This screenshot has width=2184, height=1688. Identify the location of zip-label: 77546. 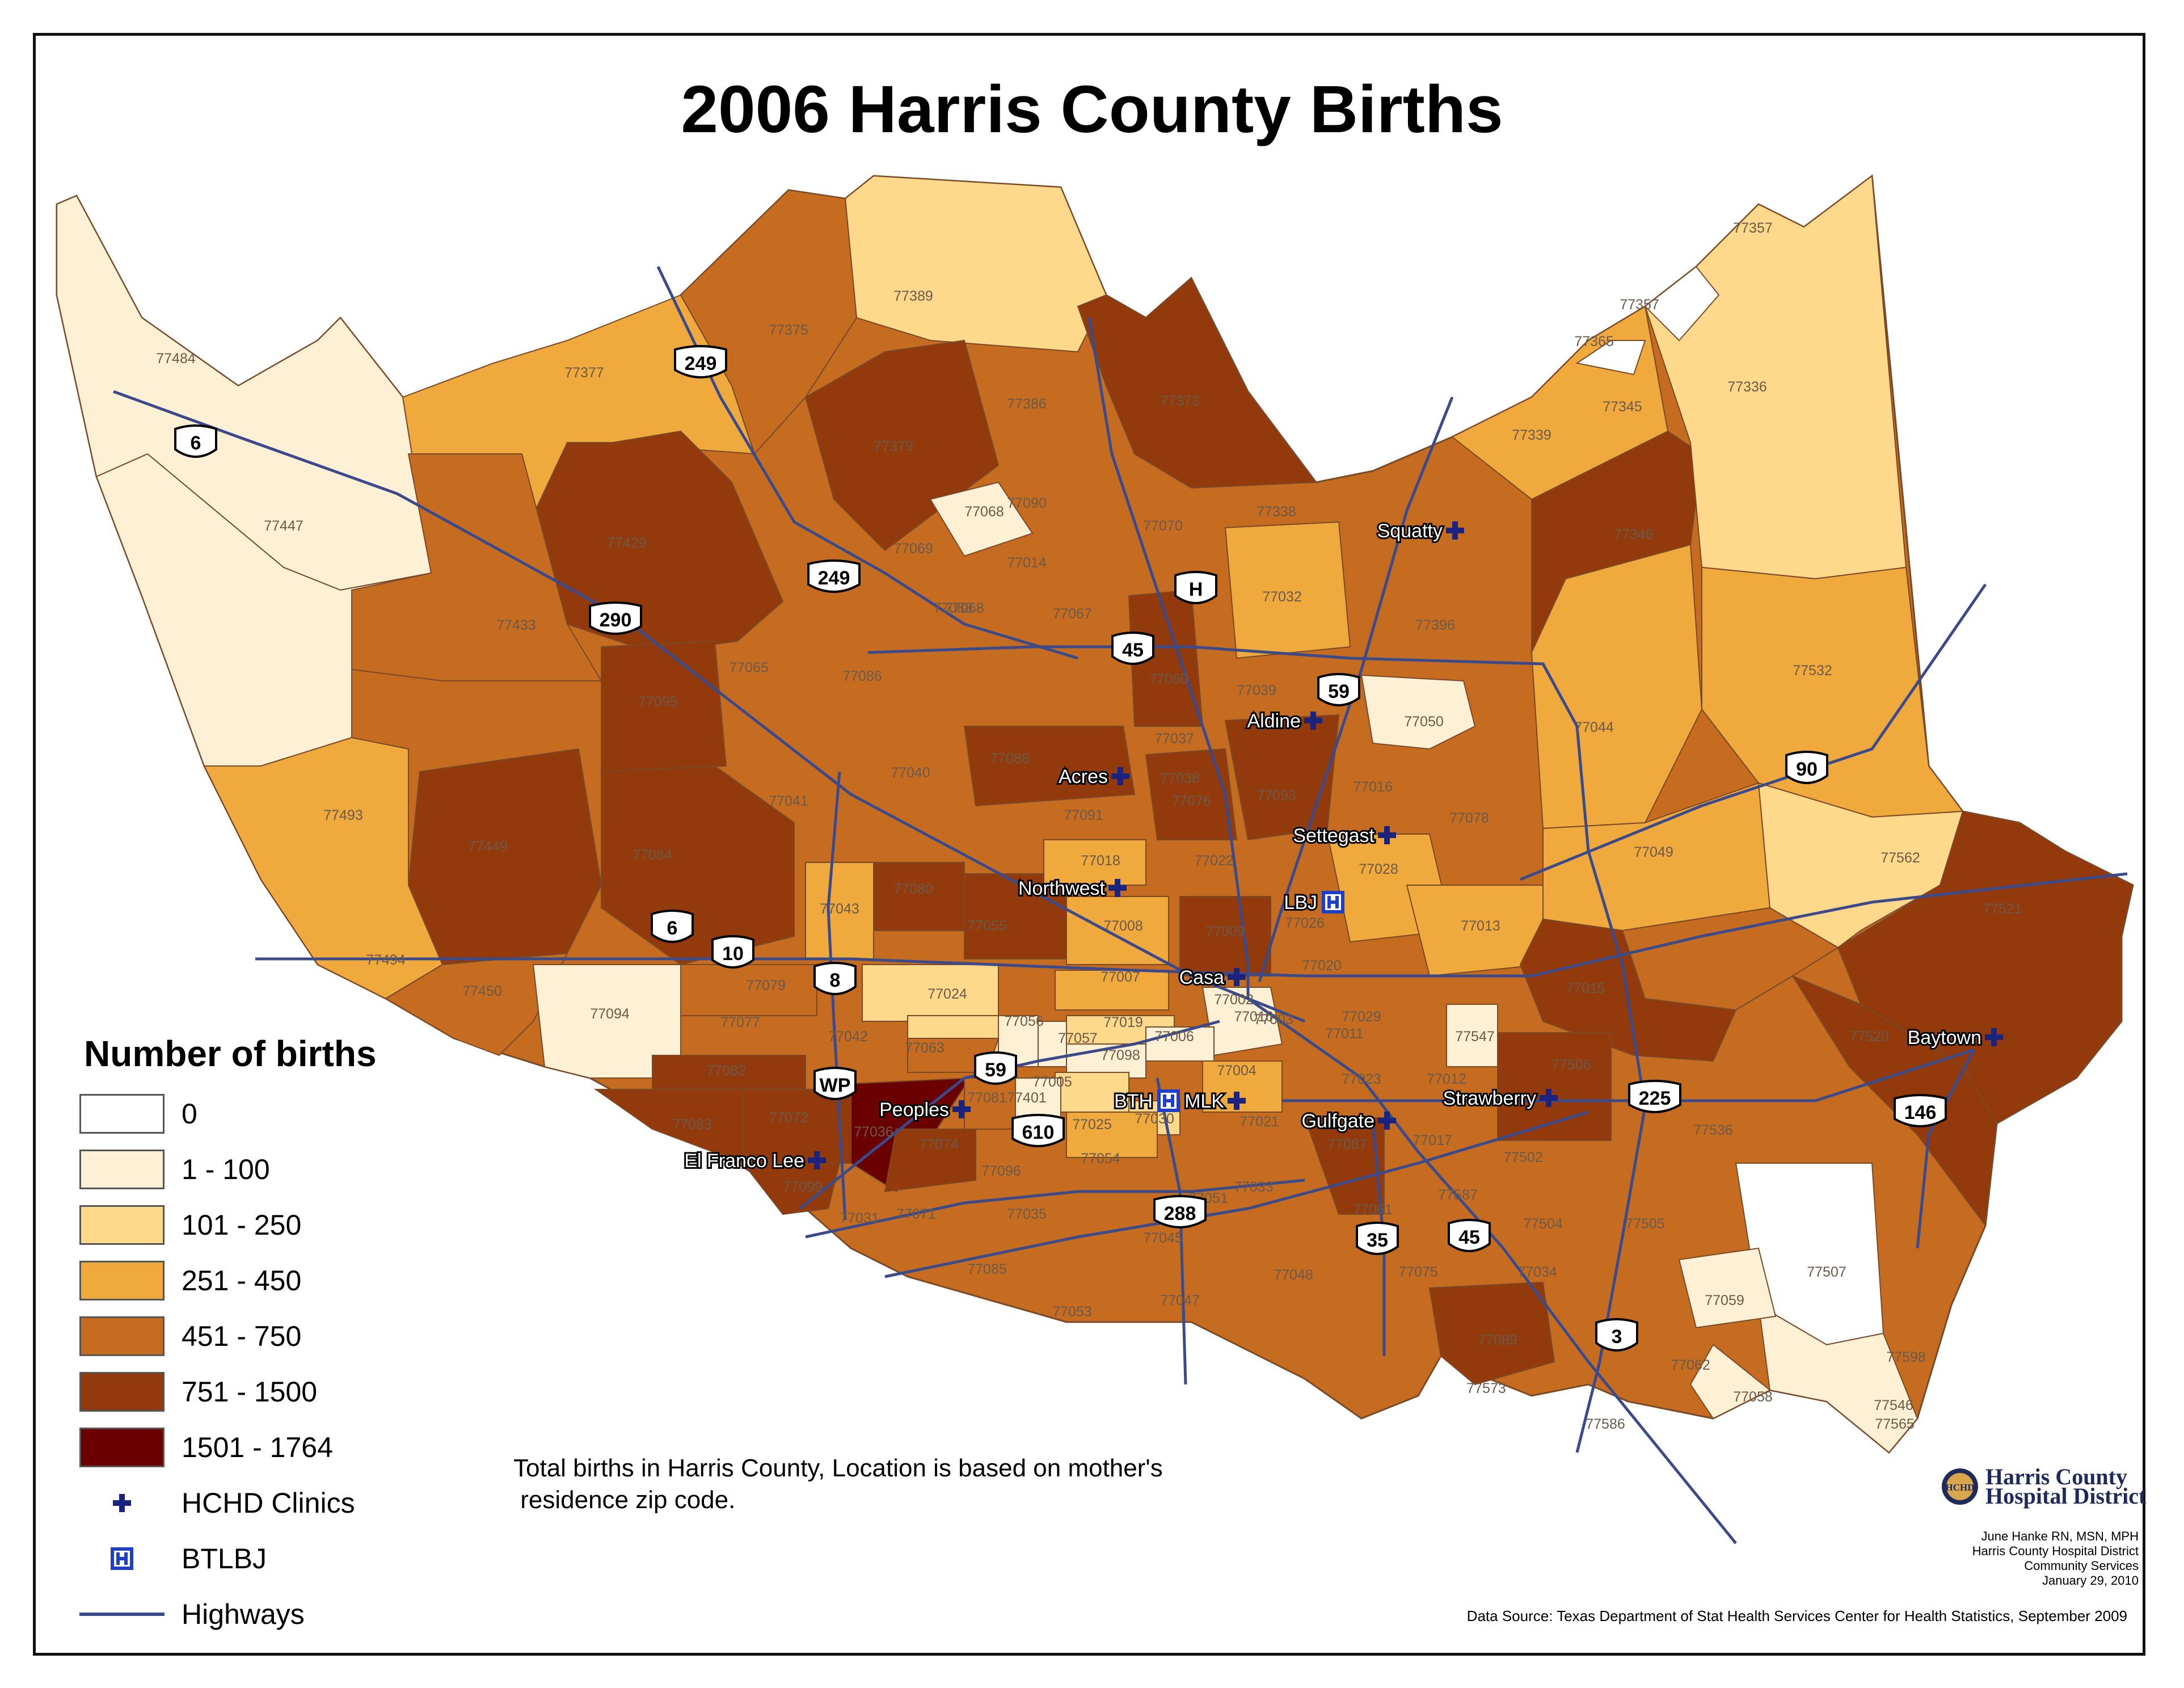
(1893, 1405).